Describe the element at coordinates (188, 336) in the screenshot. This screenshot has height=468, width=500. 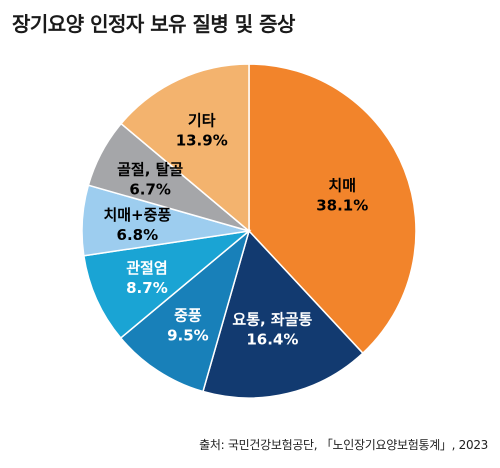
I see `slice-value-2: 9.5%` at that location.